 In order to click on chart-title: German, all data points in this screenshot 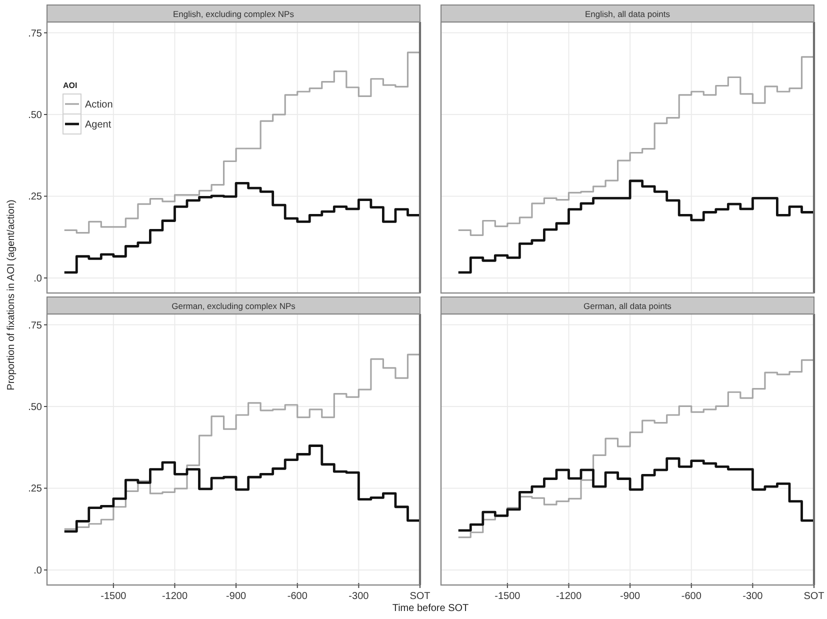, I will do `click(628, 306)`.